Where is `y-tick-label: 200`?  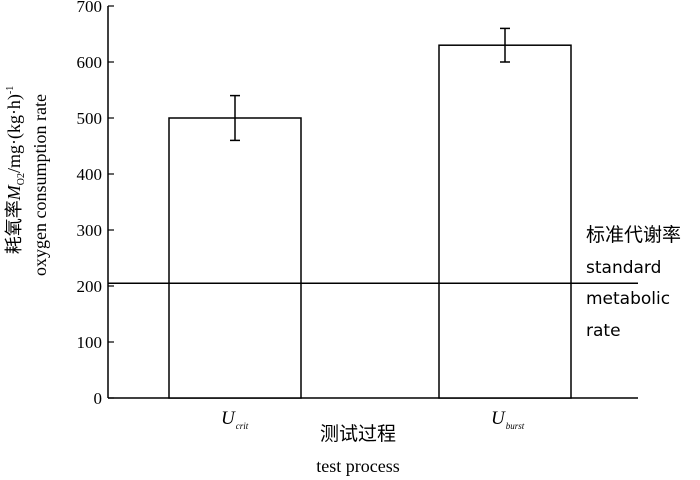 y-tick-label: 200 is located at coordinates (90, 286).